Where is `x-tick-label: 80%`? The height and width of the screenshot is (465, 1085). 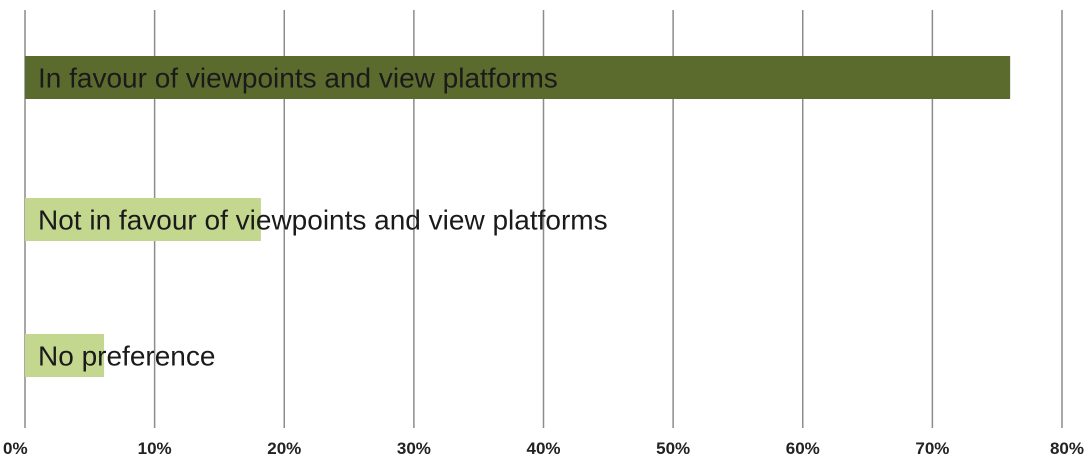
x-tick-label: 80% is located at coordinates (1067, 448).